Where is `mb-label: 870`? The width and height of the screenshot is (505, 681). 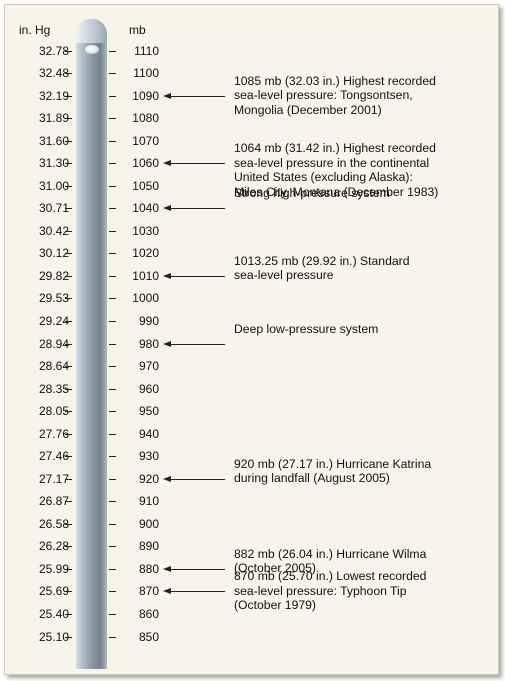
mb-label: 870 is located at coordinates (148, 591).